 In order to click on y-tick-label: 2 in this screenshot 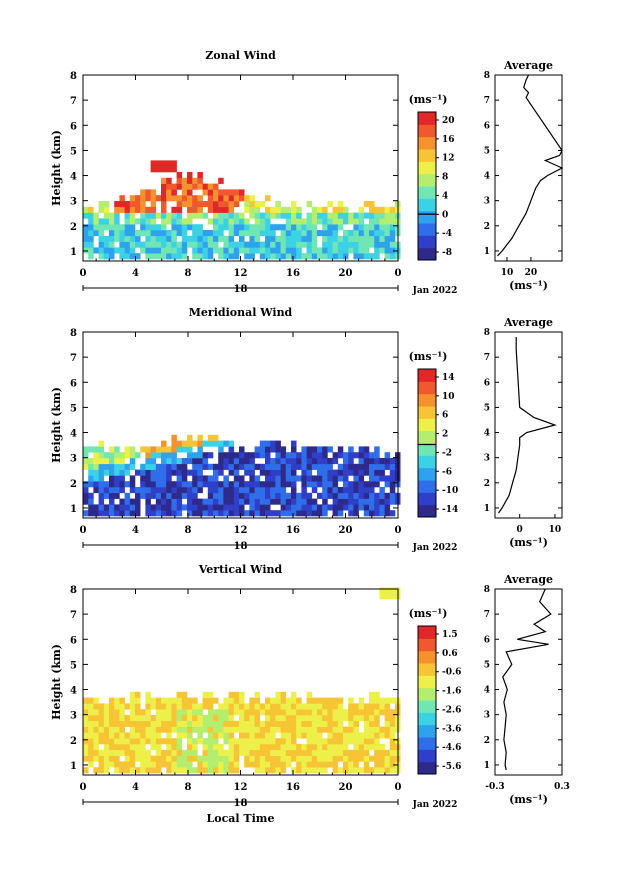, I will do `click(73, 227)`.